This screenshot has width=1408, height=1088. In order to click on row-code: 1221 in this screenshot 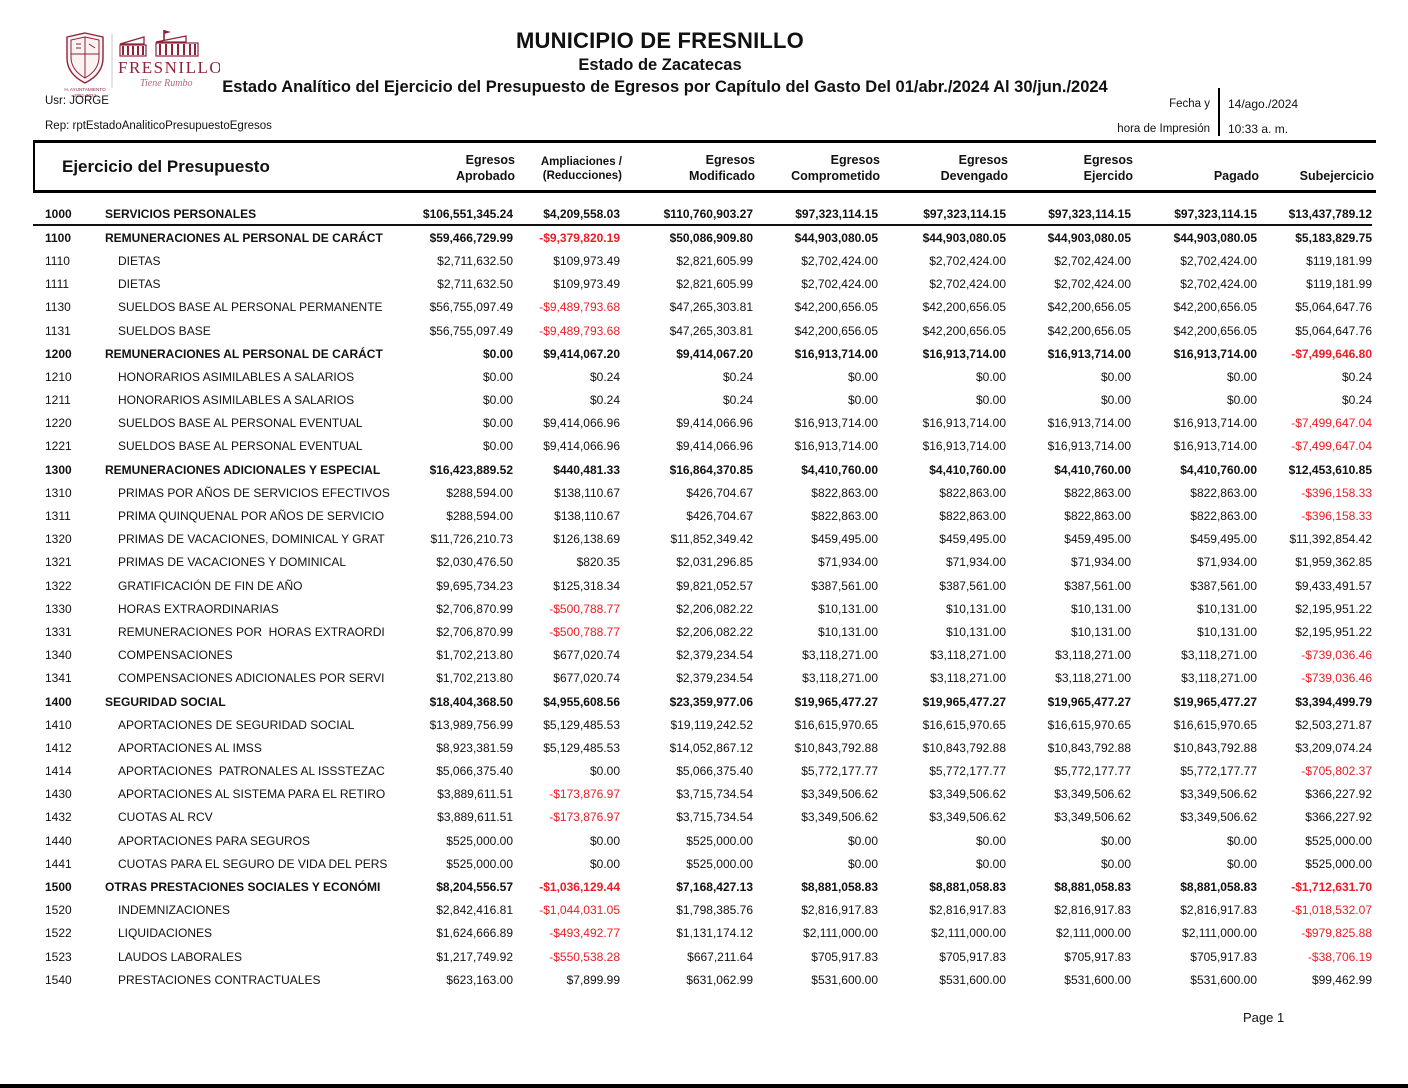, I will do `click(58, 446)`.